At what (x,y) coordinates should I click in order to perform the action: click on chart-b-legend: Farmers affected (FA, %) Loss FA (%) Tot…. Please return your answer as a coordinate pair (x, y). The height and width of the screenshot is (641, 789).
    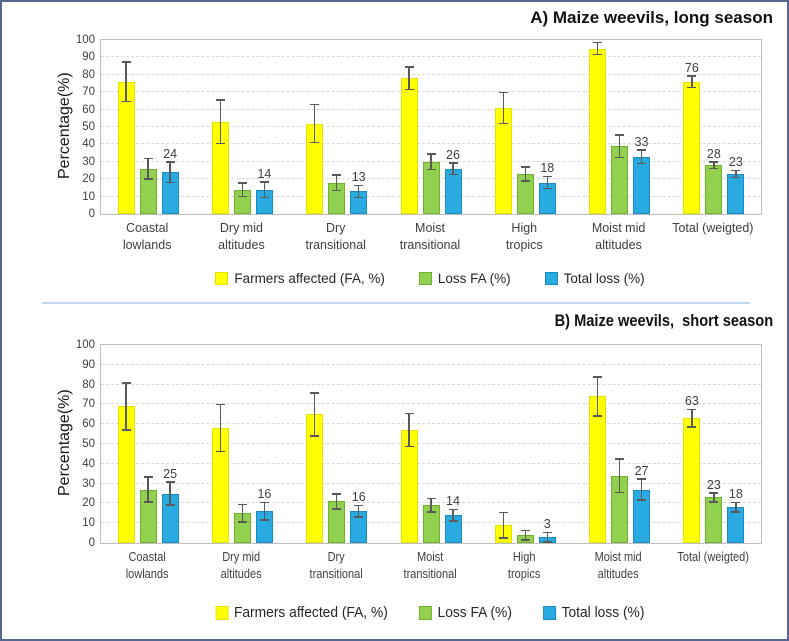
    Looking at the image, I should click on (429, 612).